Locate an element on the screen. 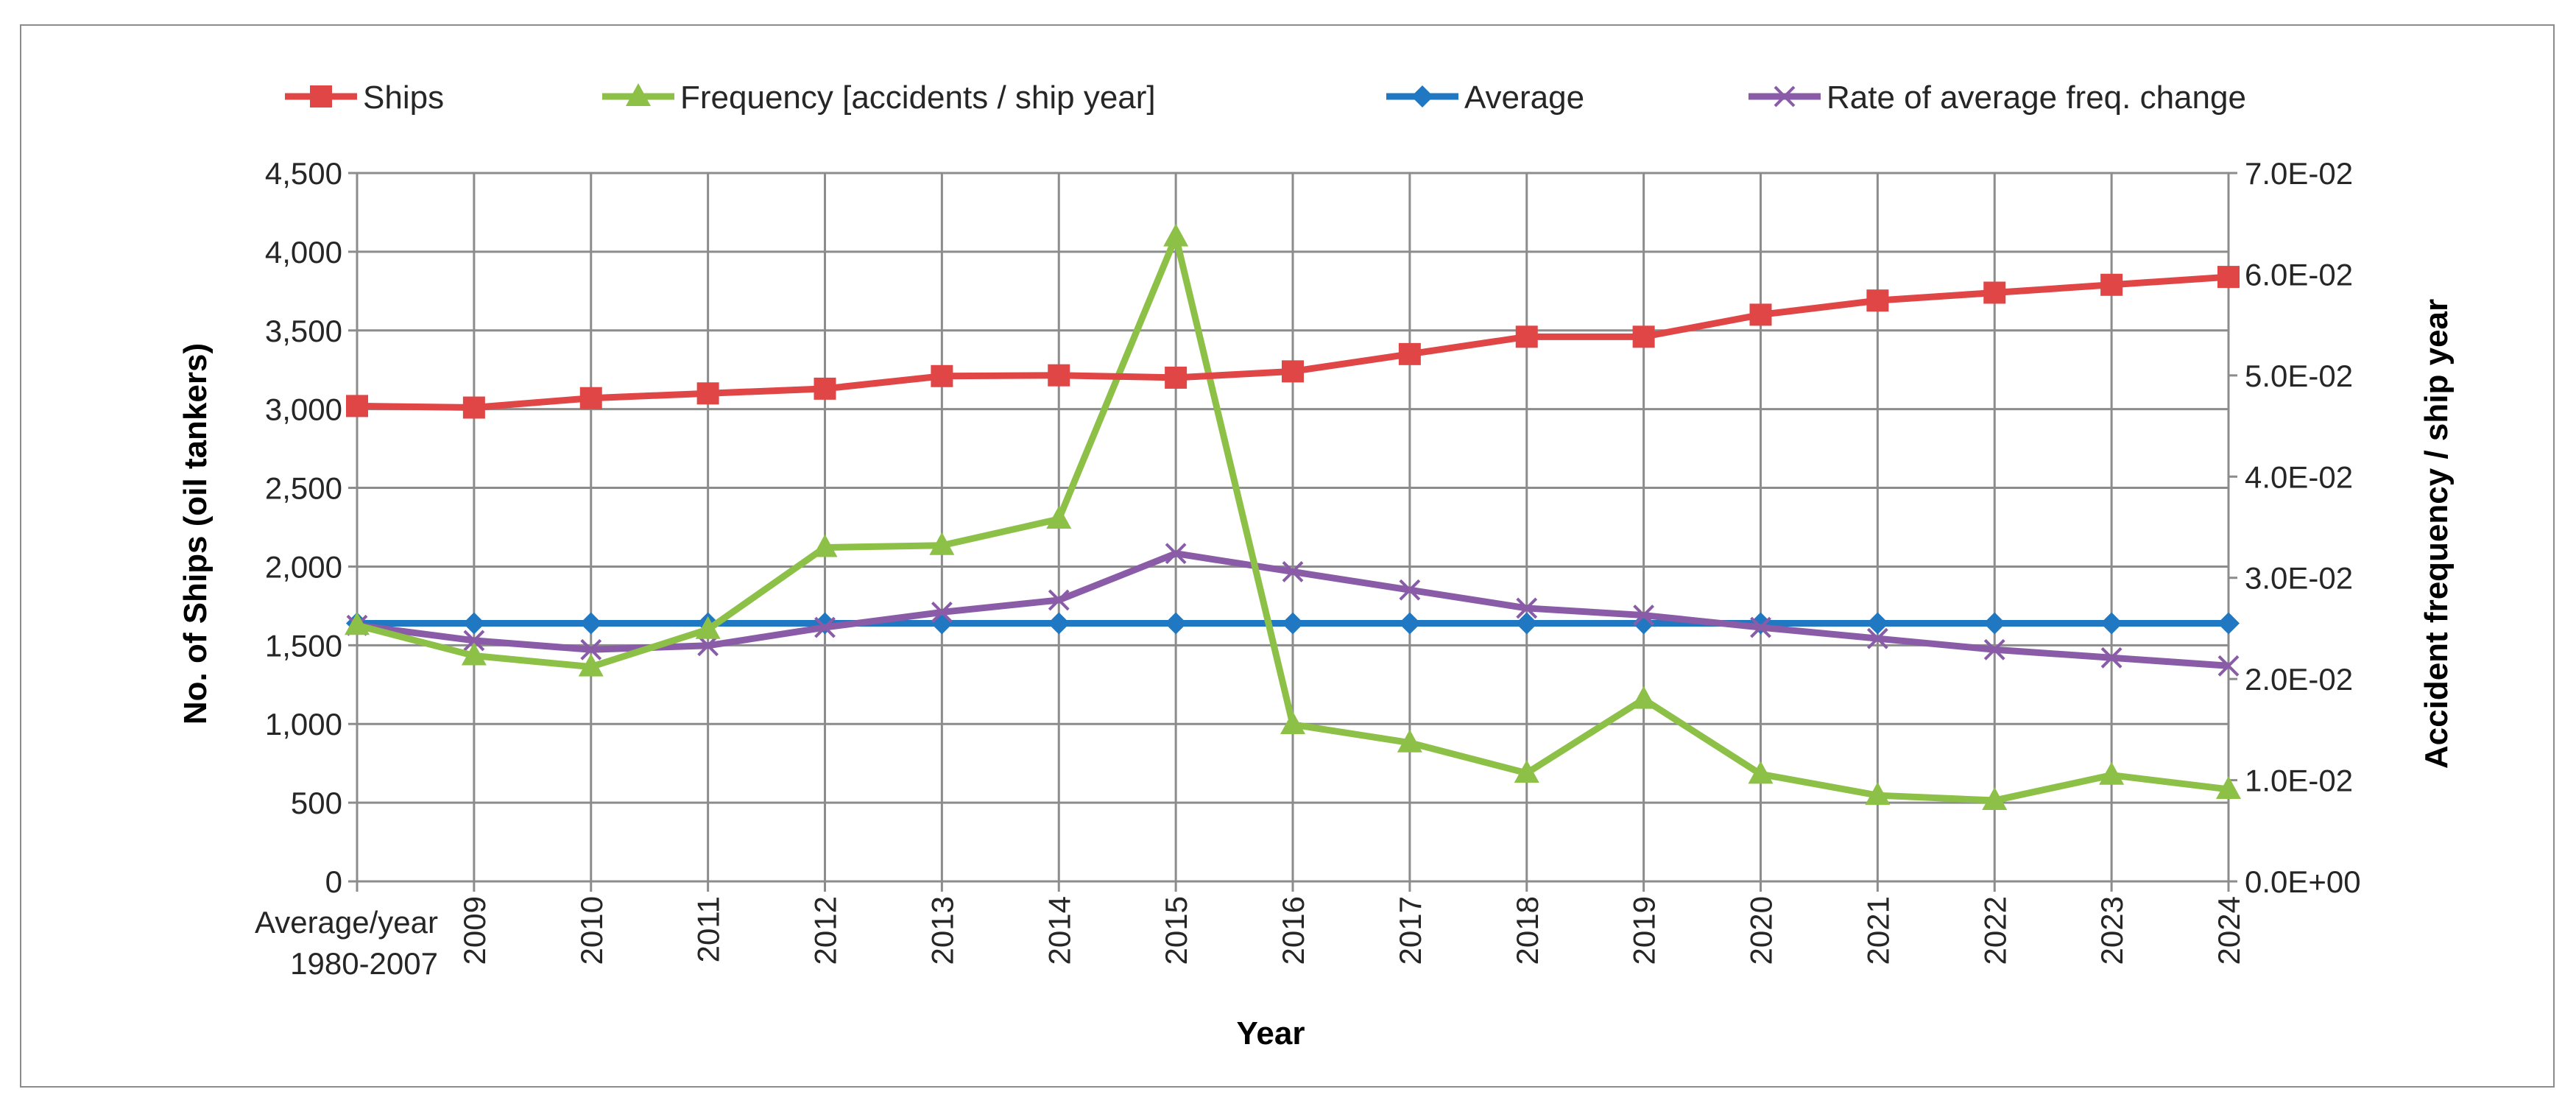 This screenshot has height=1117, width=2576. y-tick-label: 2,500 is located at coordinates (303, 488).